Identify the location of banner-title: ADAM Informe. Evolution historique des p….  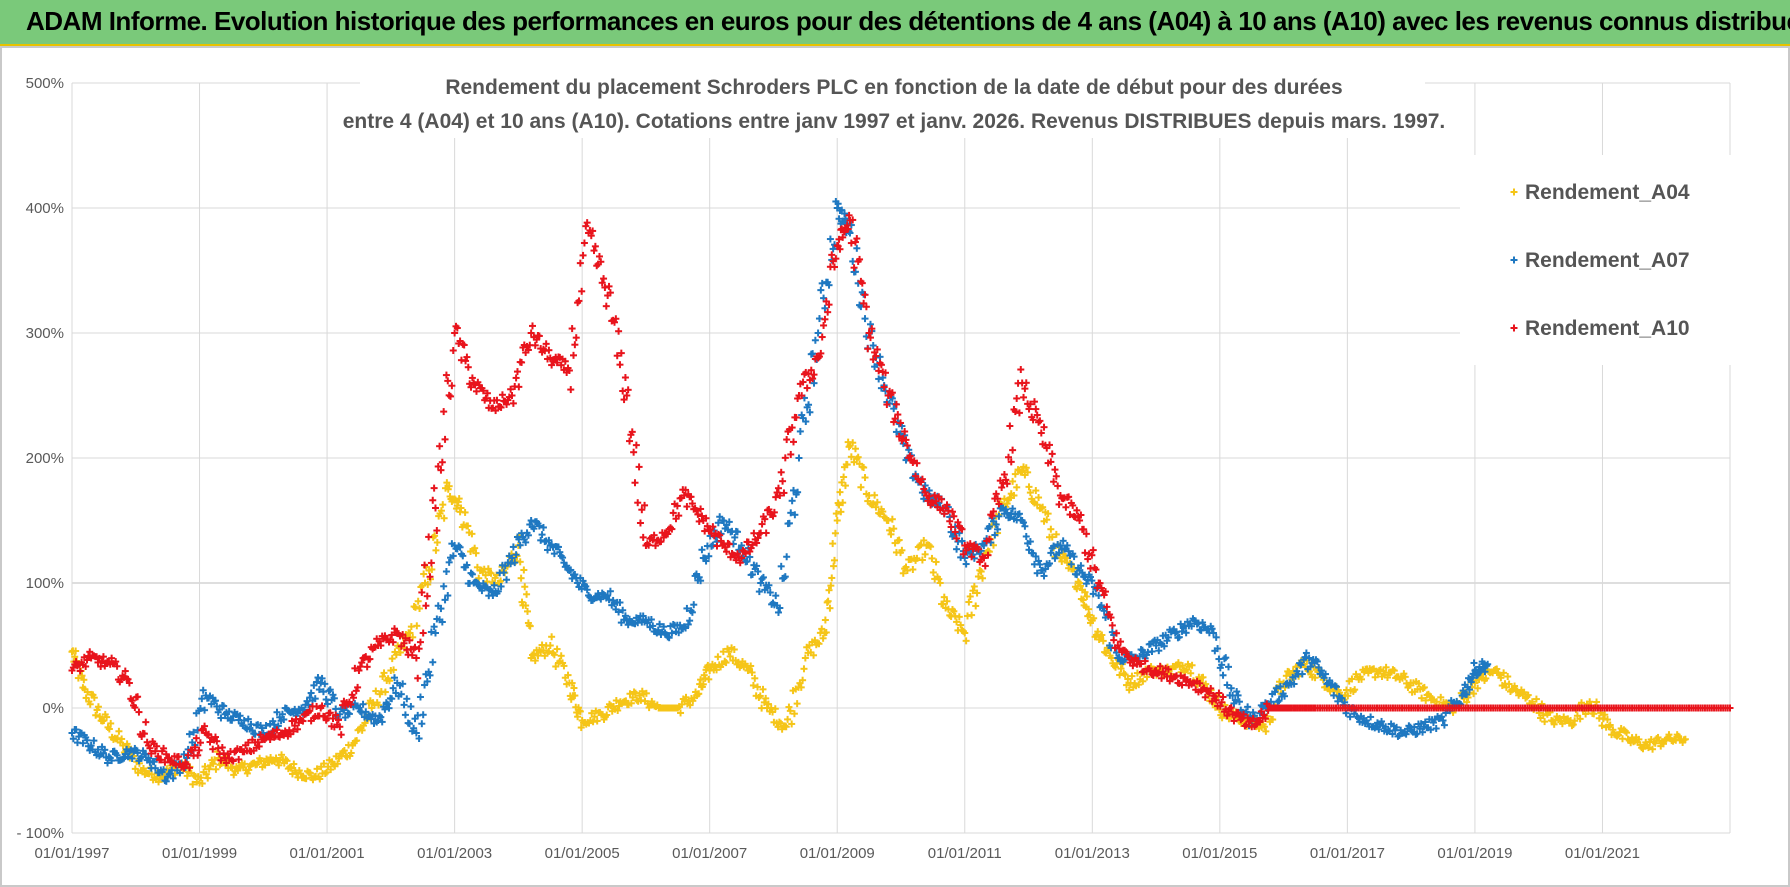
(908, 21).